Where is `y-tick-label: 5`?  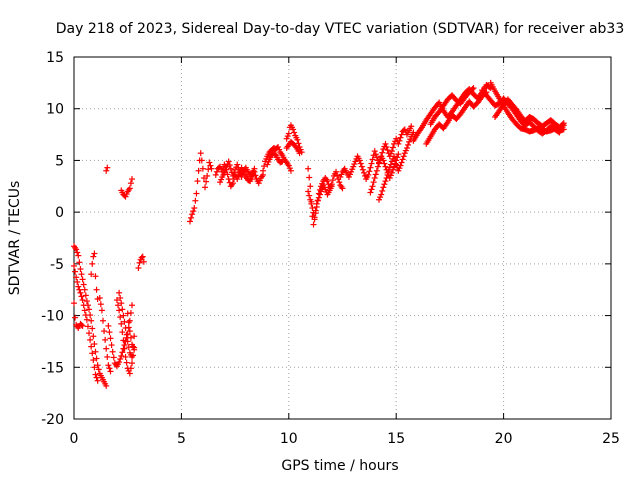
y-tick-label: 5 is located at coordinates (59, 161).